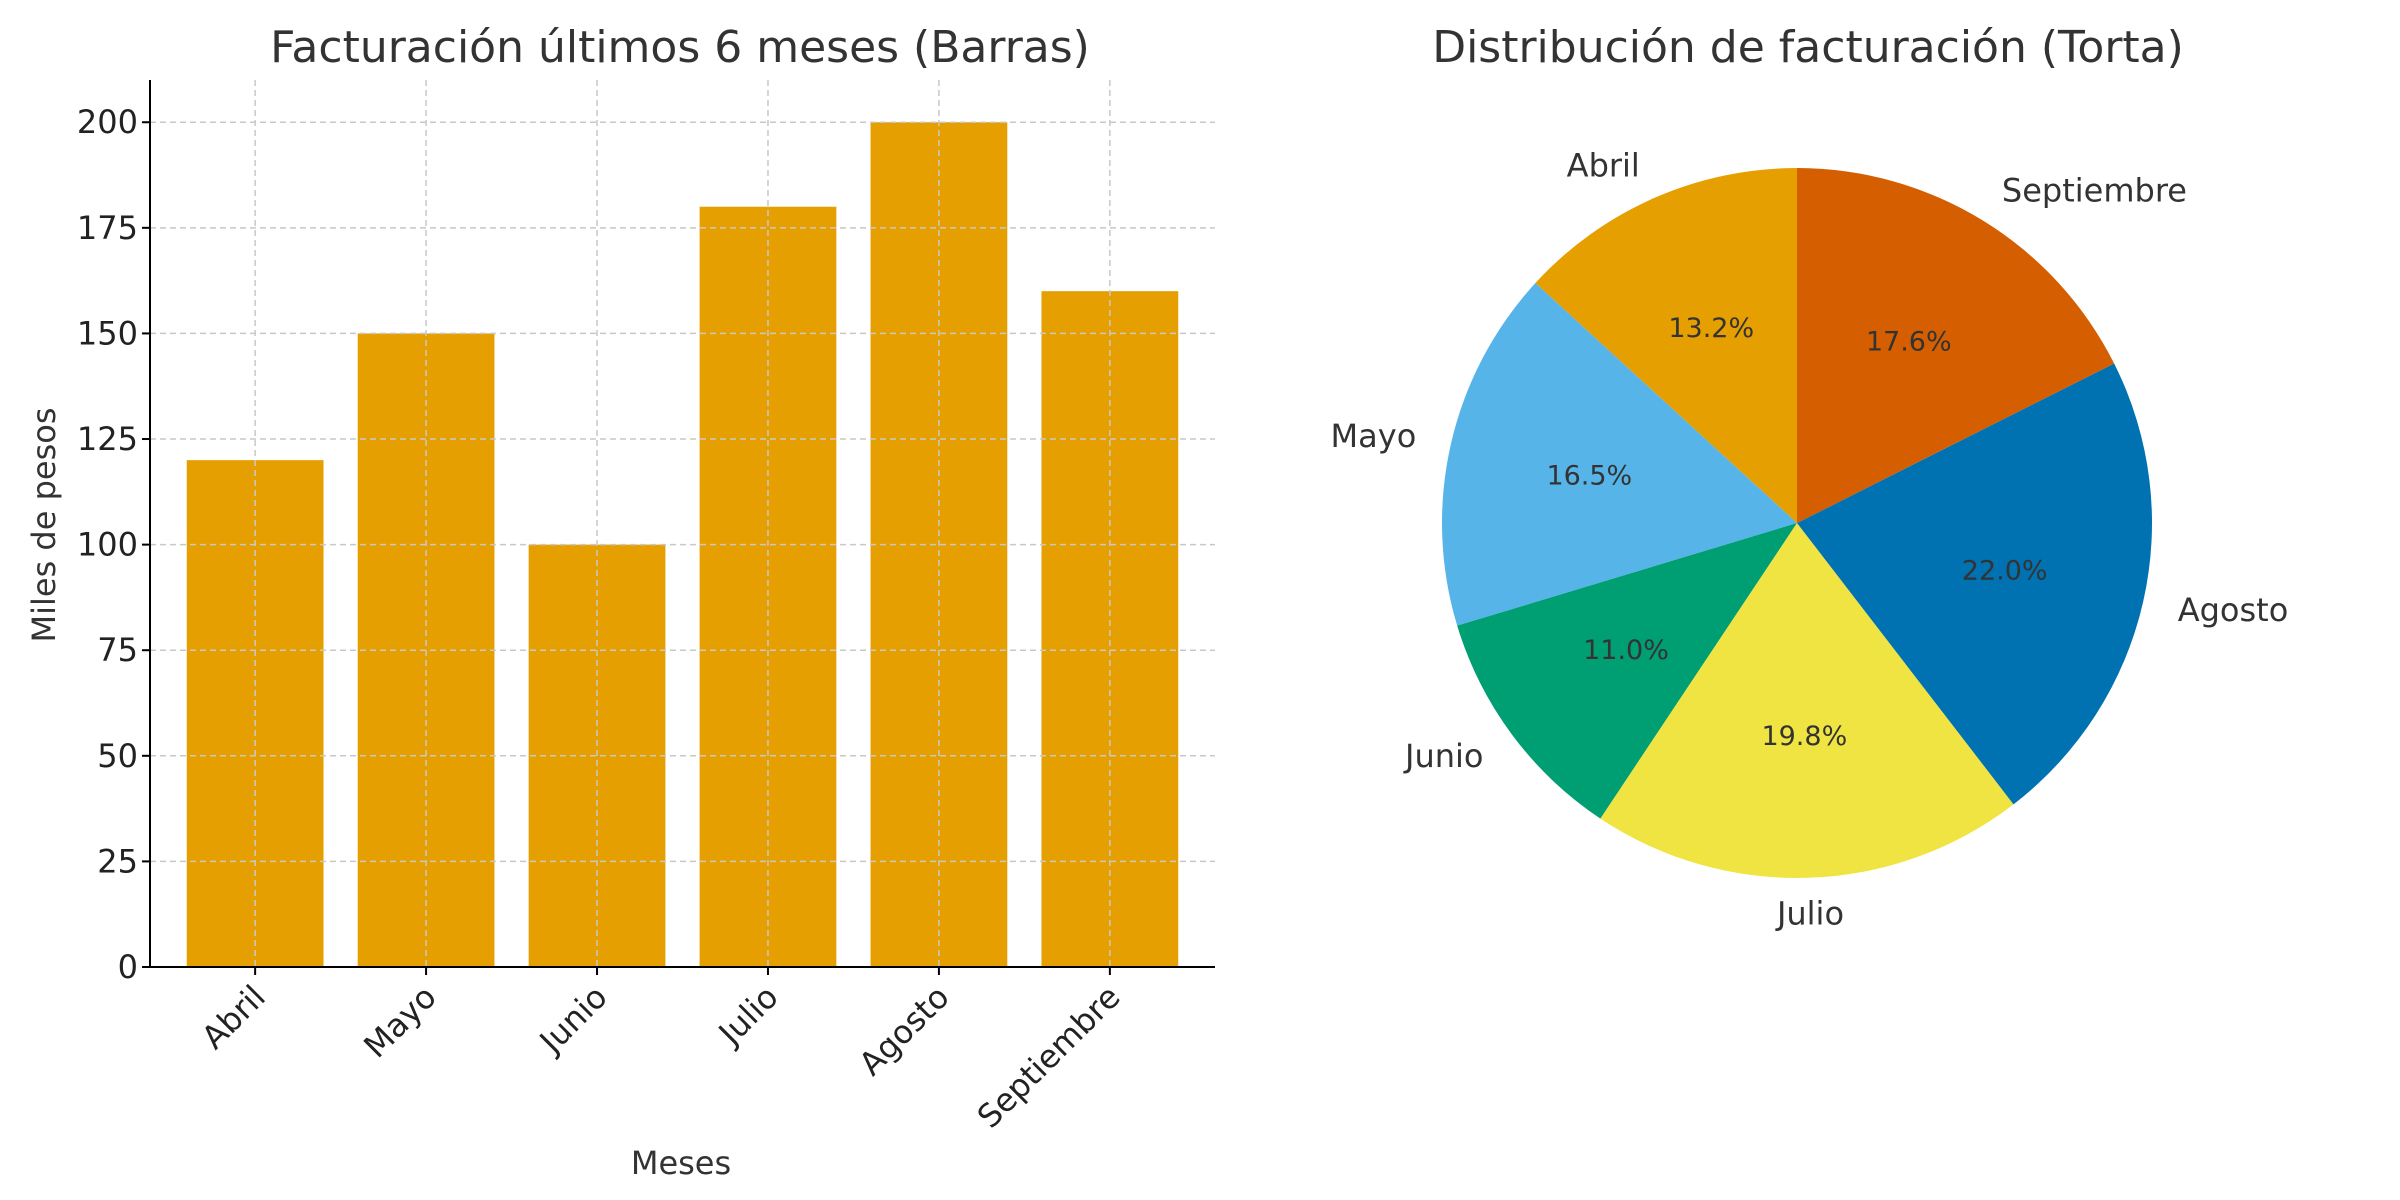 The image size is (2400, 1200). I want to click on pie-percent-label: 17.6%, so click(1909, 342).